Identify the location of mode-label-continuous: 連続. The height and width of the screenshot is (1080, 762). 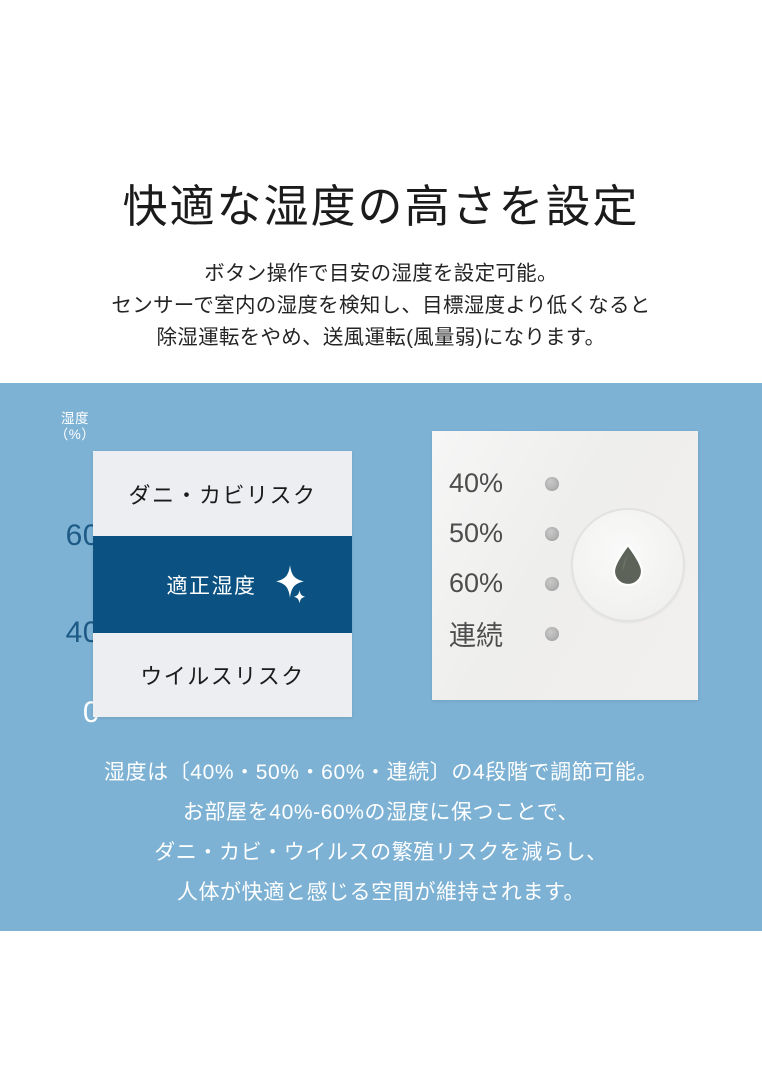
(476, 636).